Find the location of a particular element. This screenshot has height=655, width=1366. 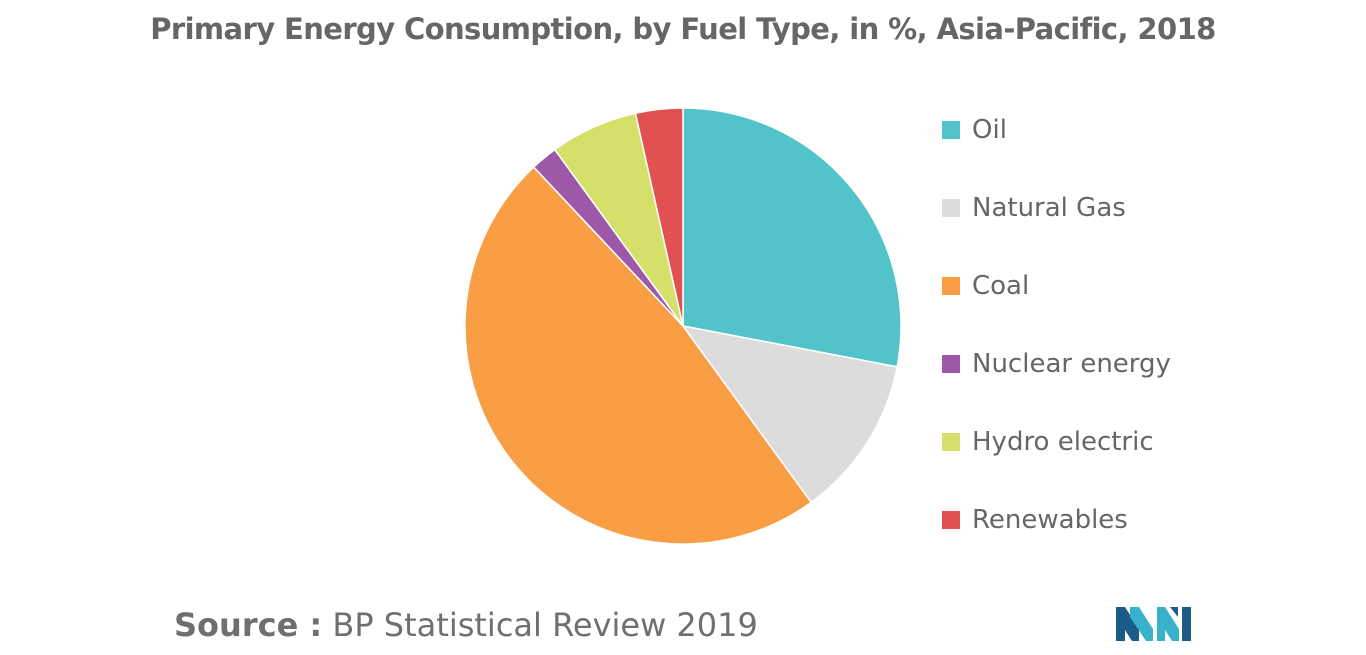

legend-label: Renewables is located at coordinates (1050, 520).